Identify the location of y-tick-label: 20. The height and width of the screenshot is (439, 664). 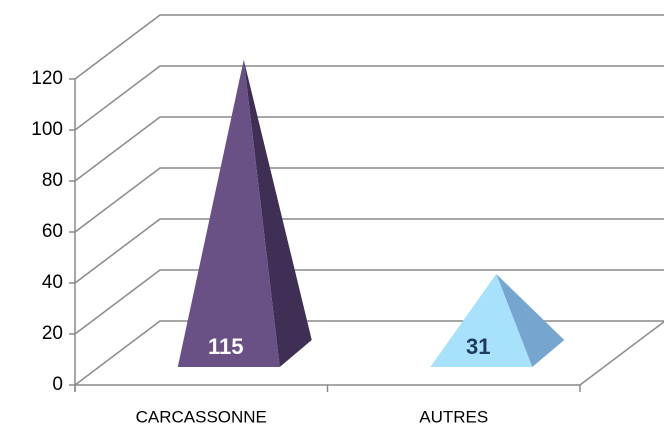
(52, 333).